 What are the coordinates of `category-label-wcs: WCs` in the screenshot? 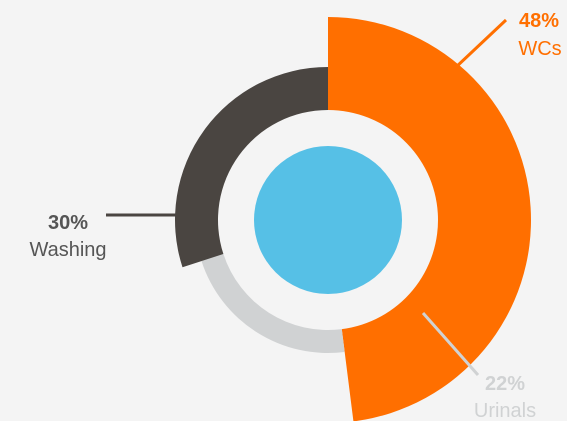 It's located at (539, 49).